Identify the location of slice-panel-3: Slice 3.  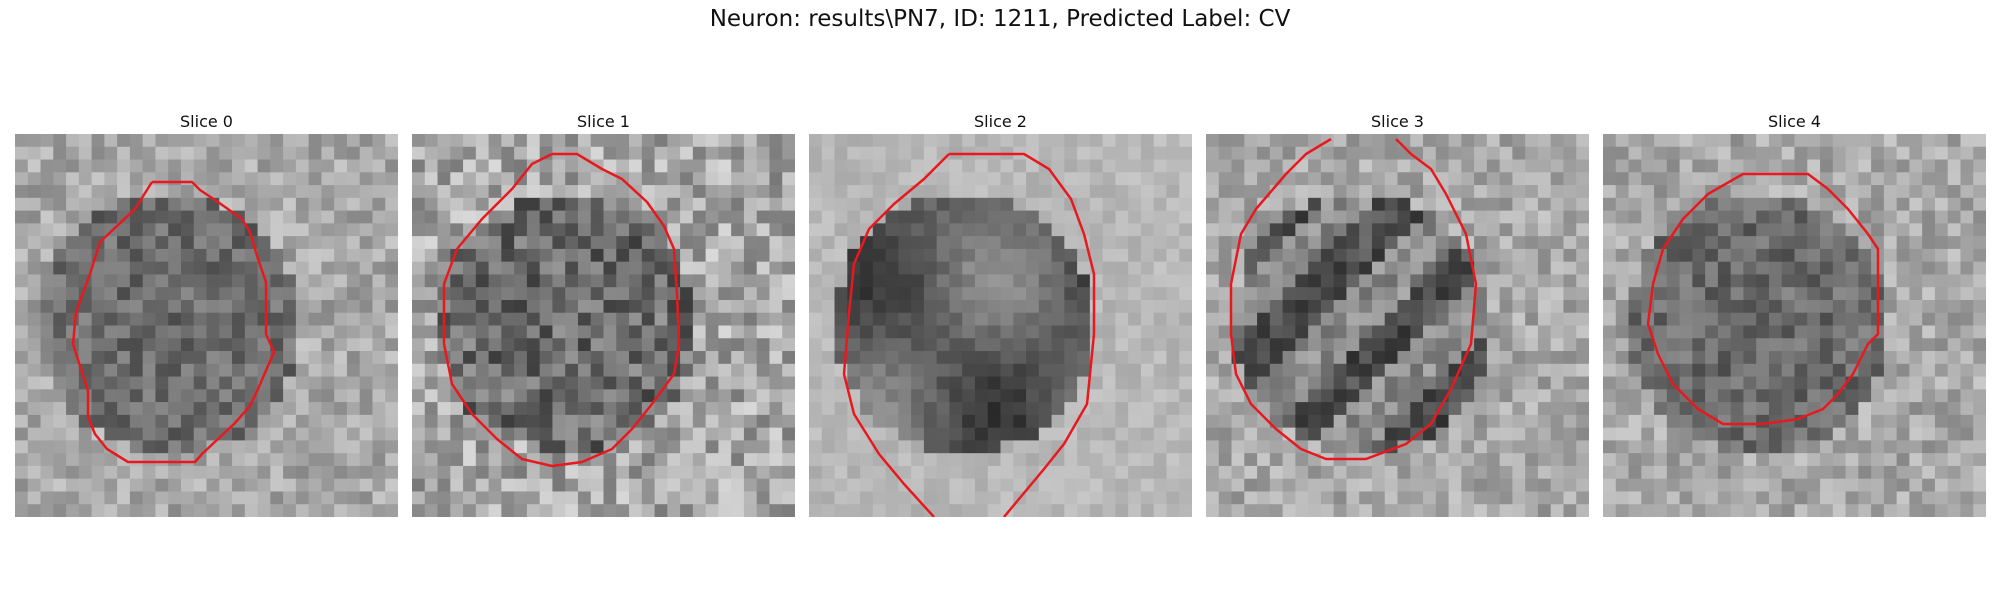
(1397, 313).